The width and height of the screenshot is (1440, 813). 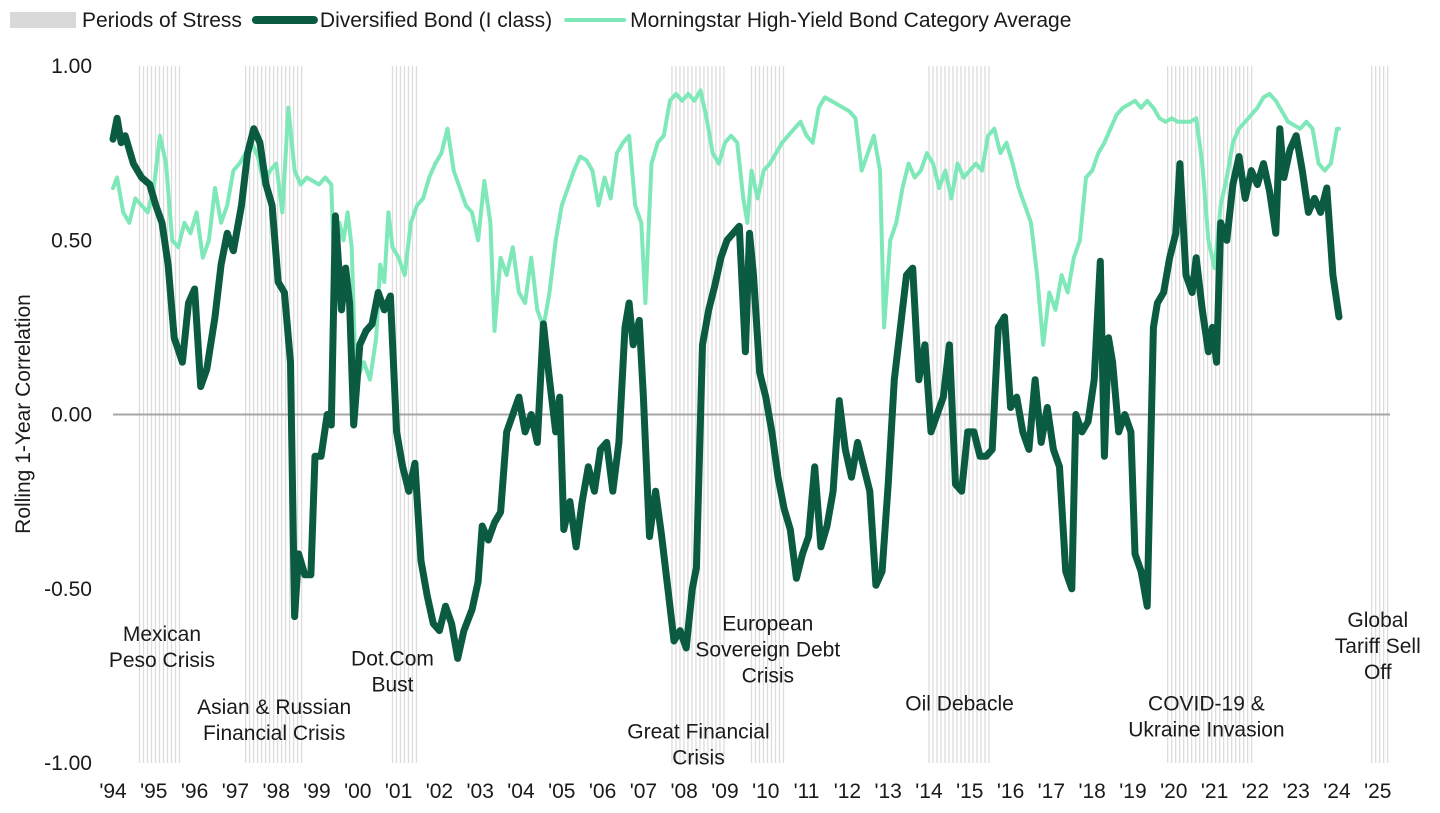 I want to click on stress-label: European, so click(x=767, y=624).